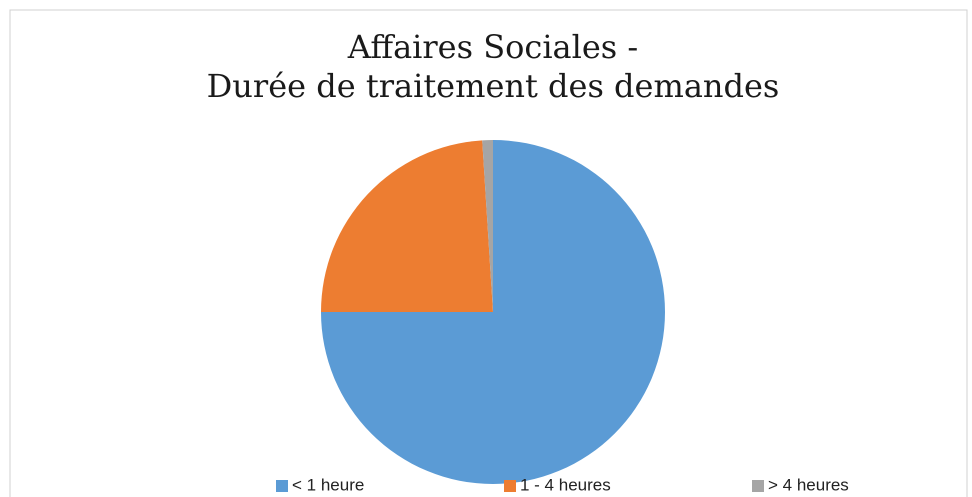  I want to click on legend-label: > 4 heures, so click(808, 484).